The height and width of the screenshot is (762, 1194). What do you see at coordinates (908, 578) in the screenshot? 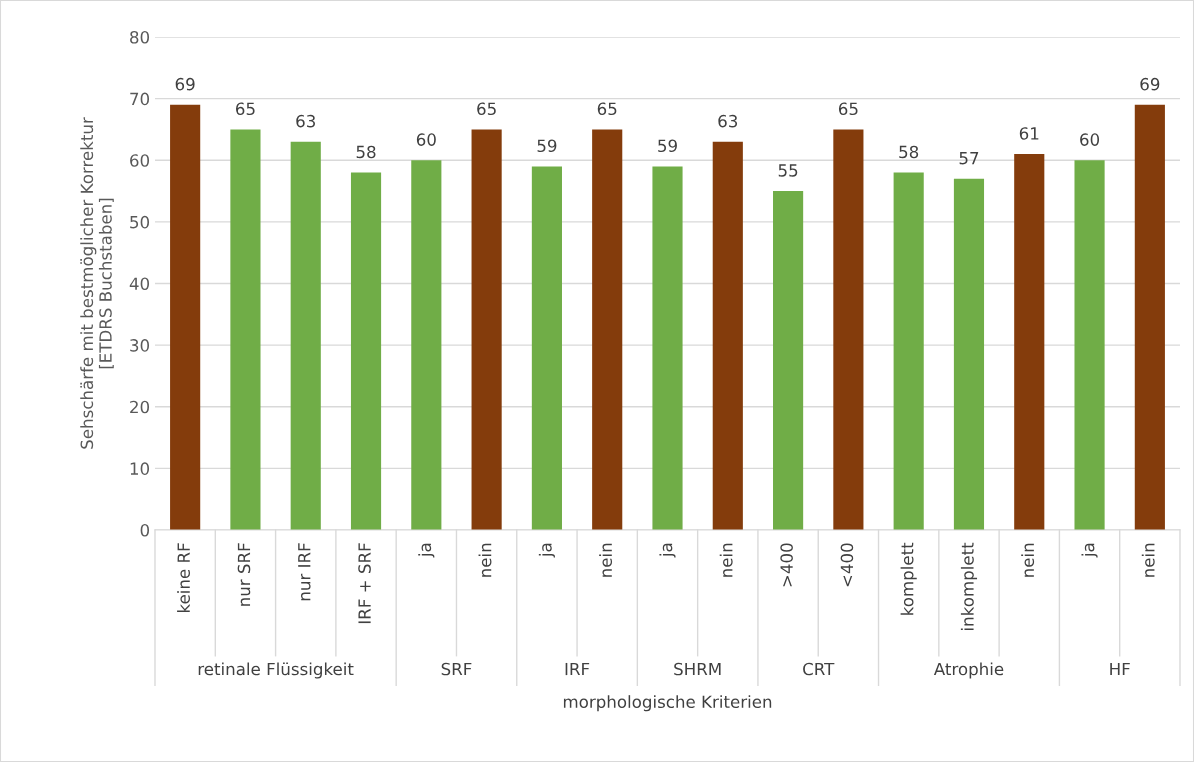
I see `x-tick-label: komplett` at bounding box center [908, 578].